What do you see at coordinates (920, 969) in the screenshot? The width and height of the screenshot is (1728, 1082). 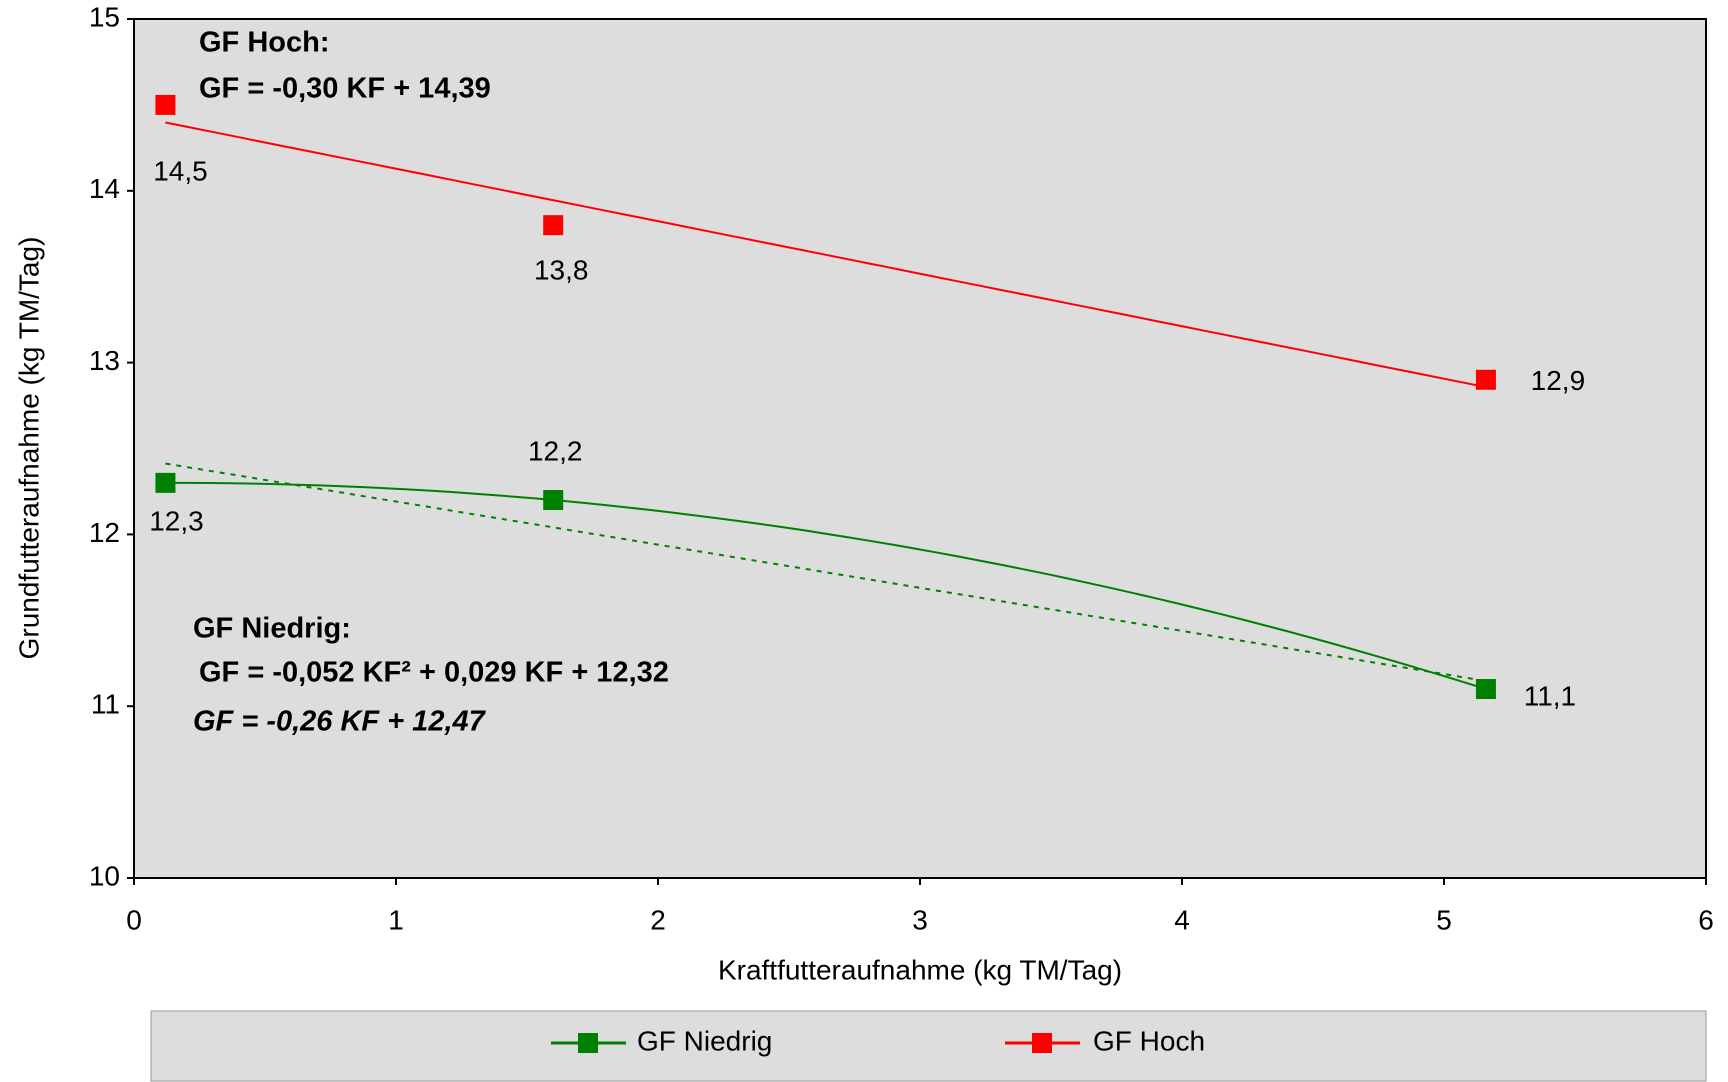 I see `x-axis-title: Kraftfutteraufnahme (kg TM/Tag)` at bounding box center [920, 969].